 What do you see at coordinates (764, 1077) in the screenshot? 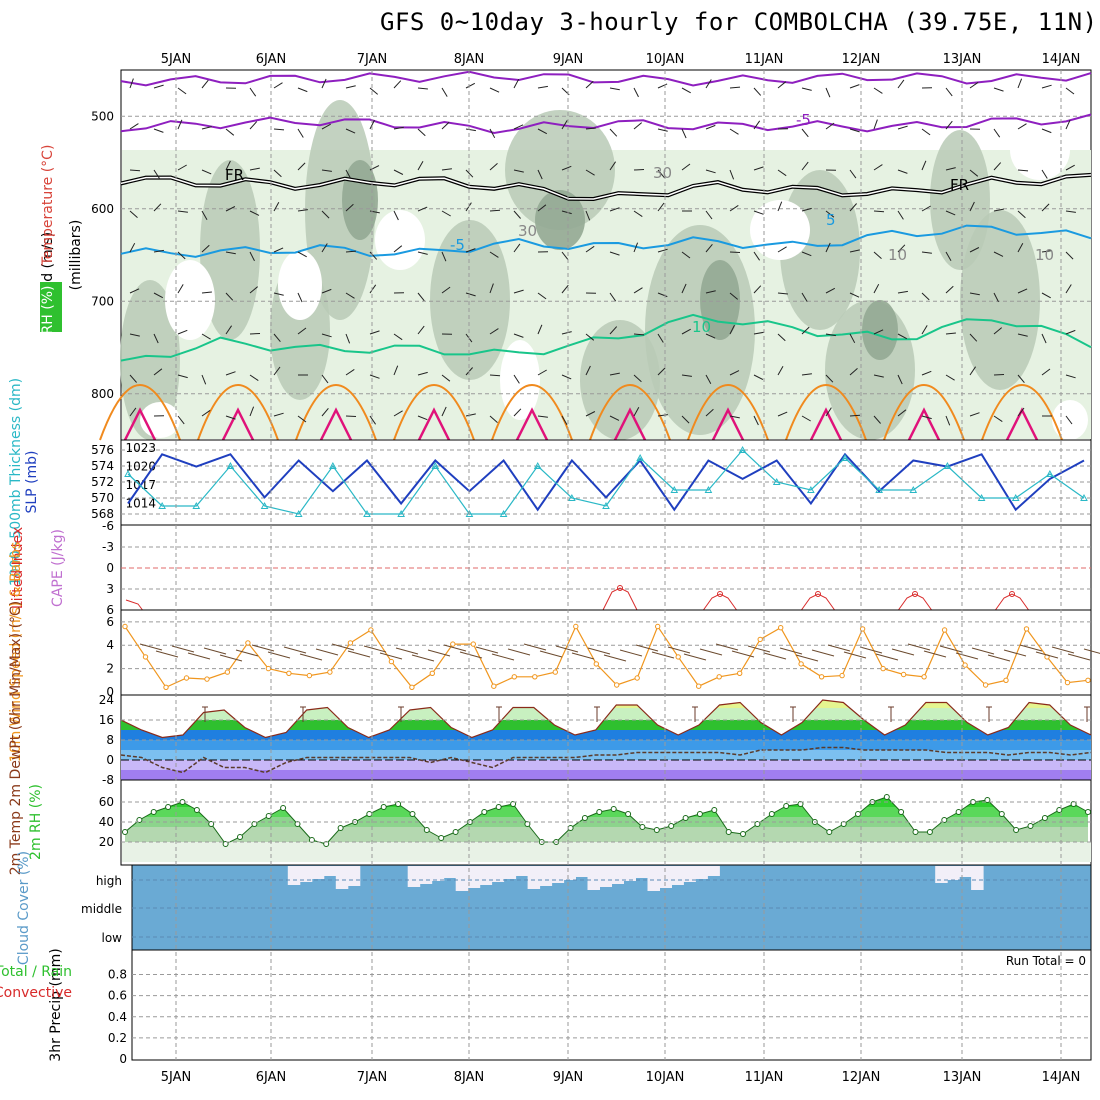
I see `date-label-bottom: 11JAN` at bounding box center [764, 1077].